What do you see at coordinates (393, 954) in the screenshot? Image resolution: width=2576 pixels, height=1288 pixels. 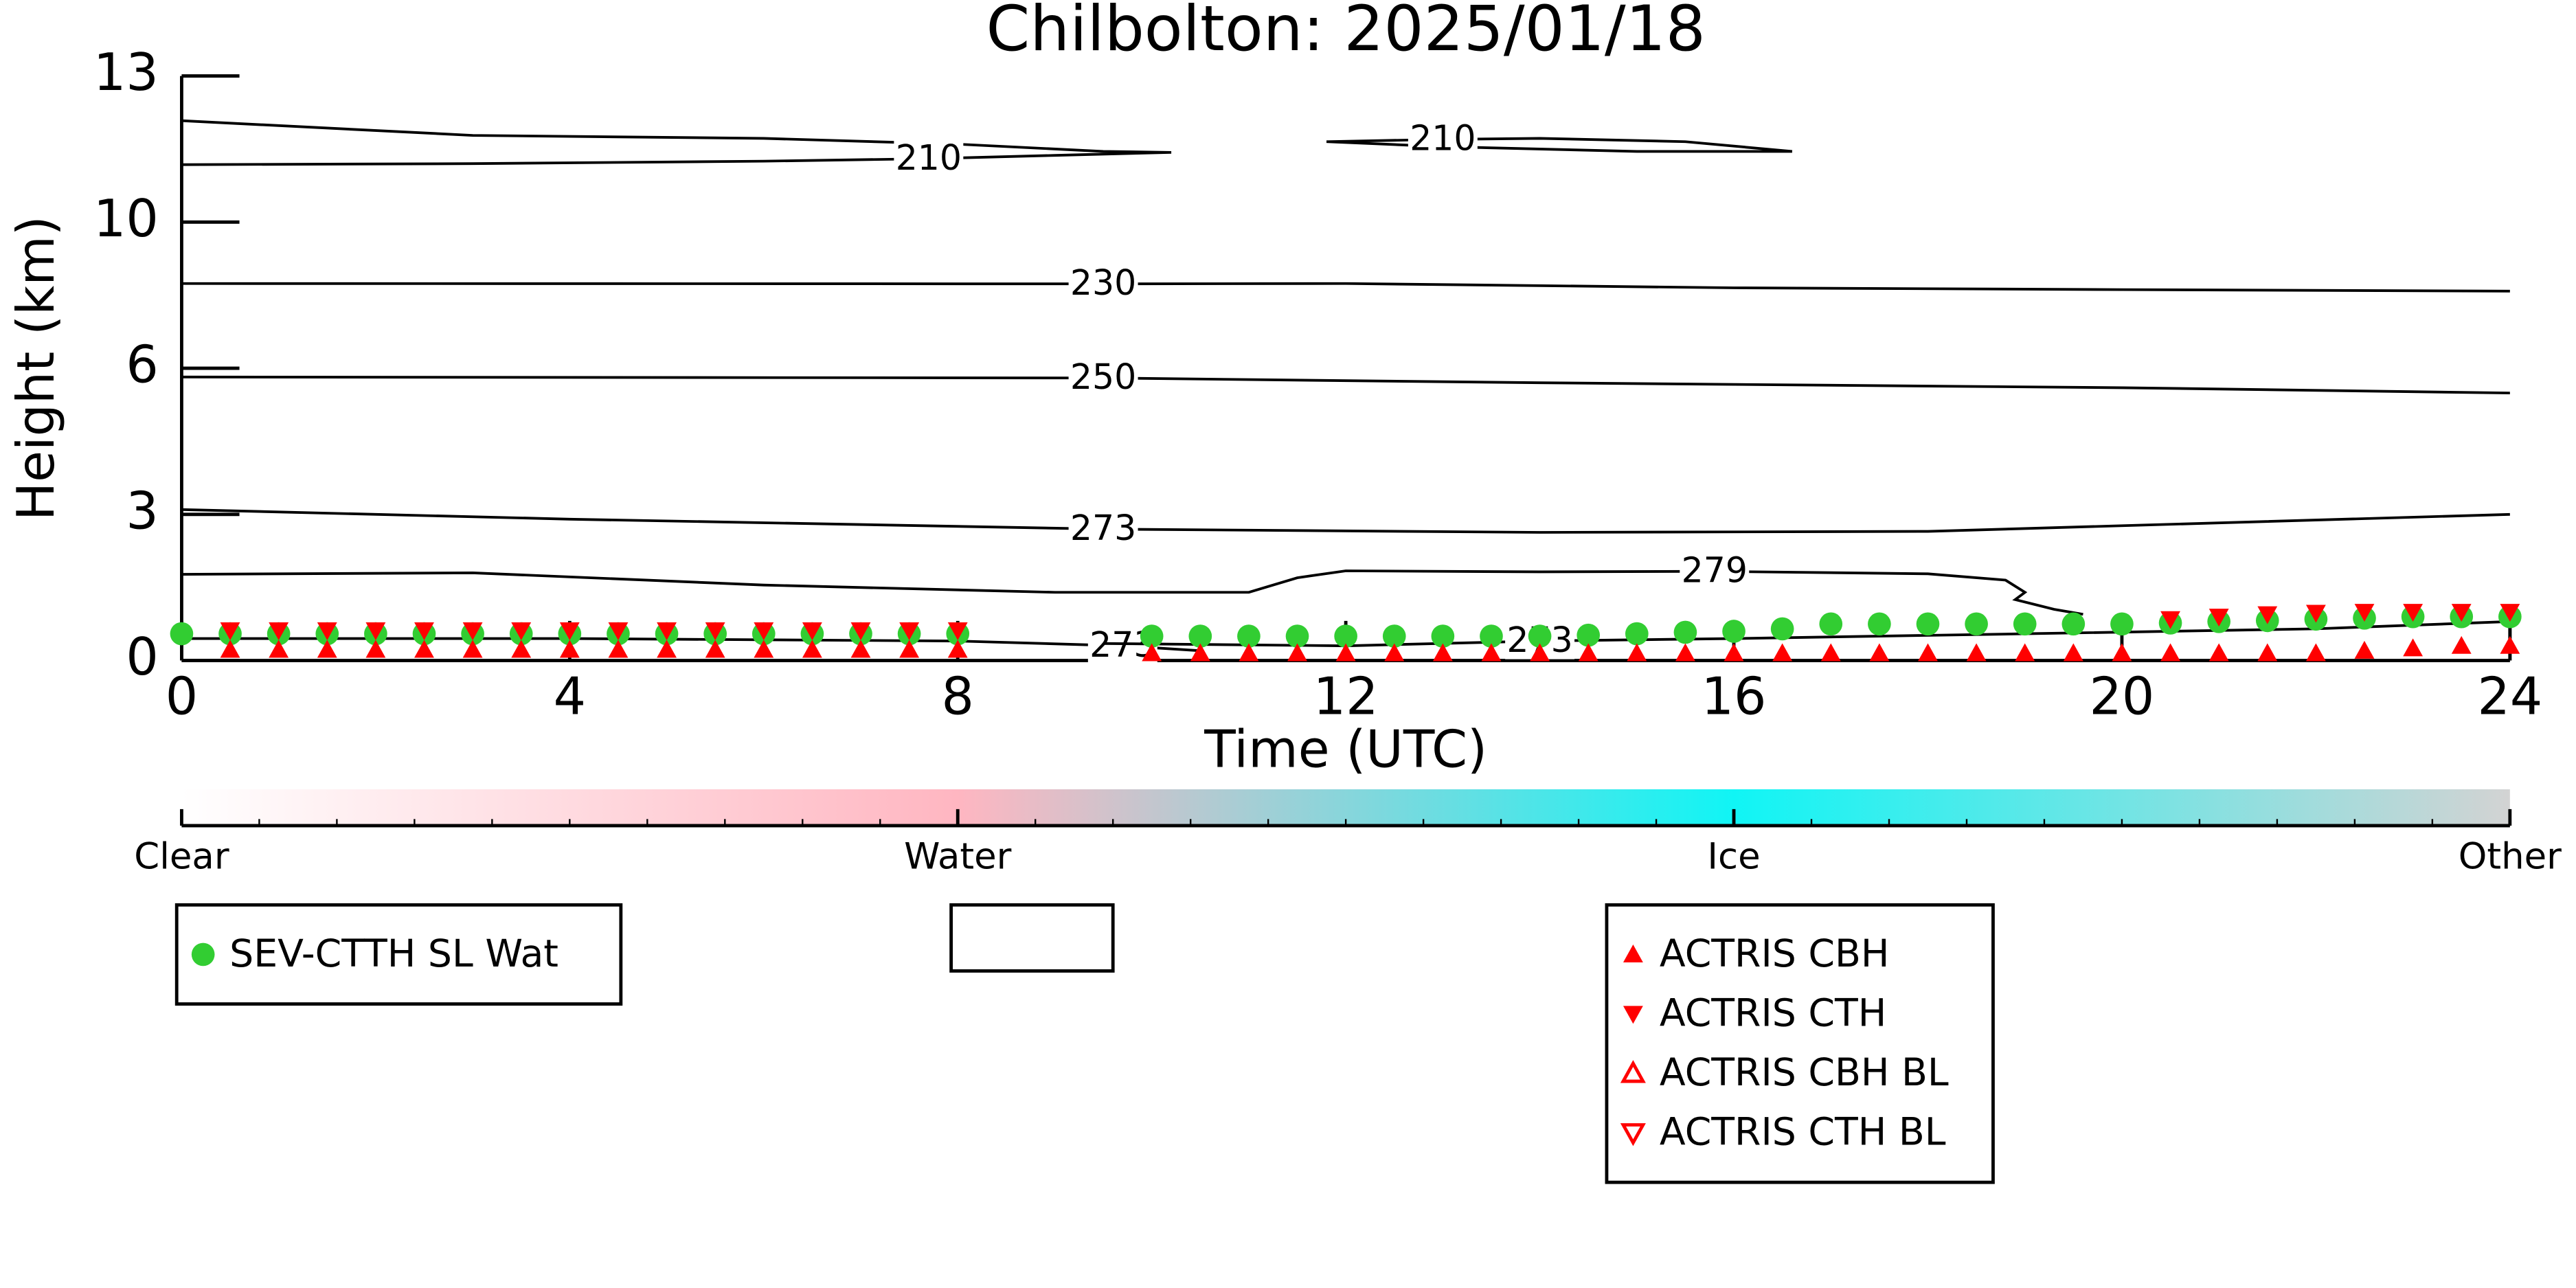 I see `legend-label: SEV-CTTH SL Wat` at bounding box center [393, 954].